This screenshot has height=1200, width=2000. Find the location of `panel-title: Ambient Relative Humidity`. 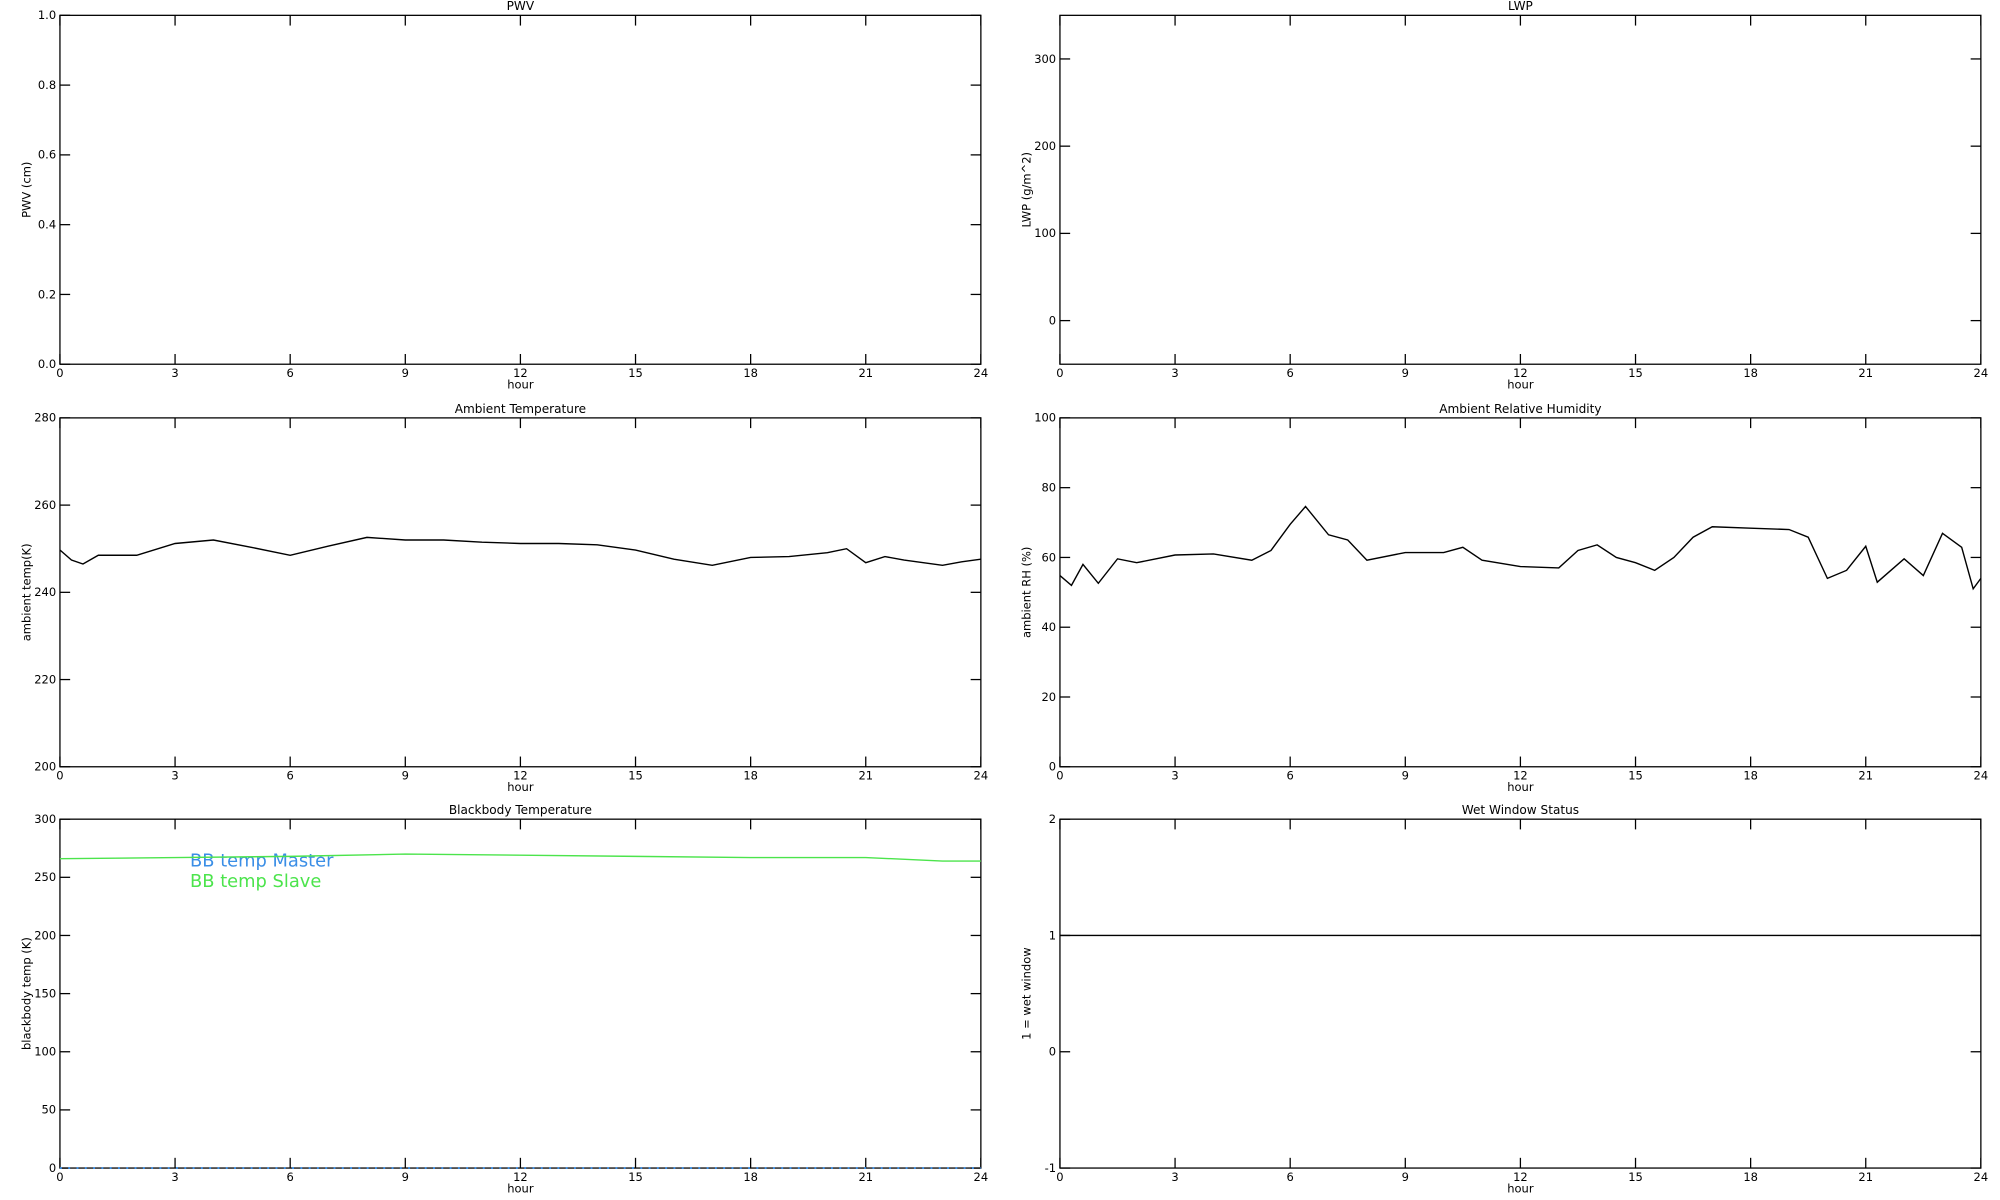

panel-title: Ambient Relative Humidity is located at coordinates (1520, 409).